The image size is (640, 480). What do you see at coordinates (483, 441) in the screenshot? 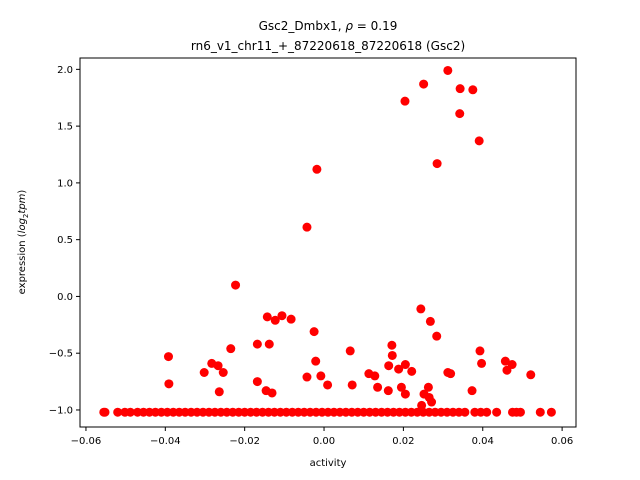
I see `x-tick-label: 0.04` at bounding box center [483, 441].